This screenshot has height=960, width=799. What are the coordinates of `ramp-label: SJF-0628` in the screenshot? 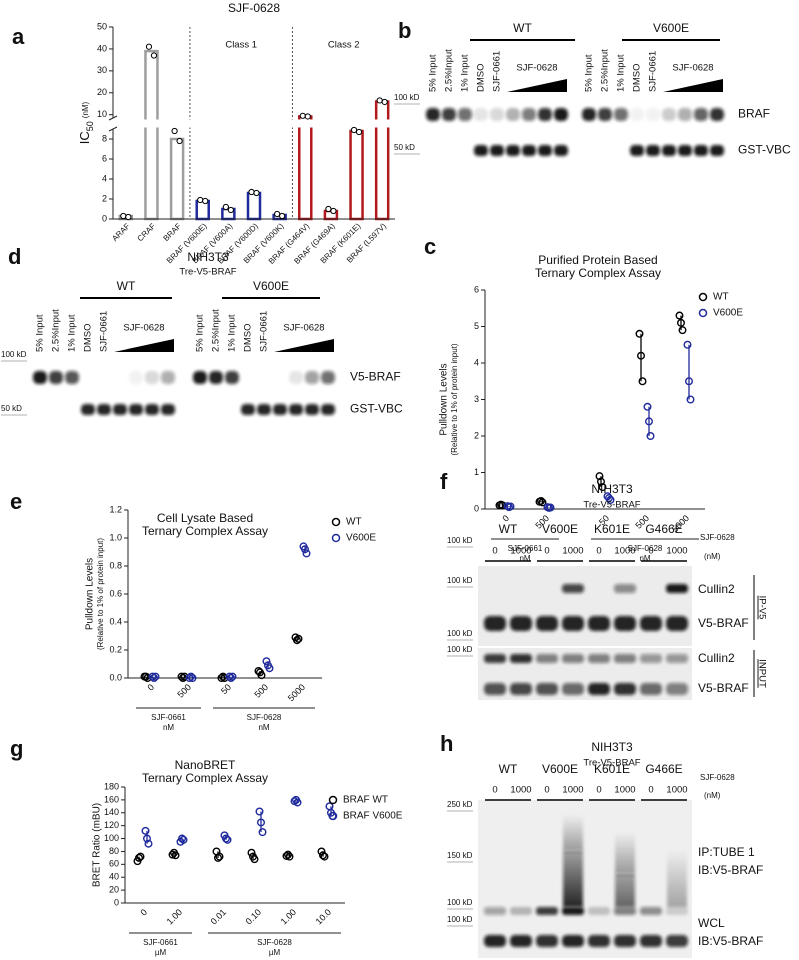 It's located at (143, 328).